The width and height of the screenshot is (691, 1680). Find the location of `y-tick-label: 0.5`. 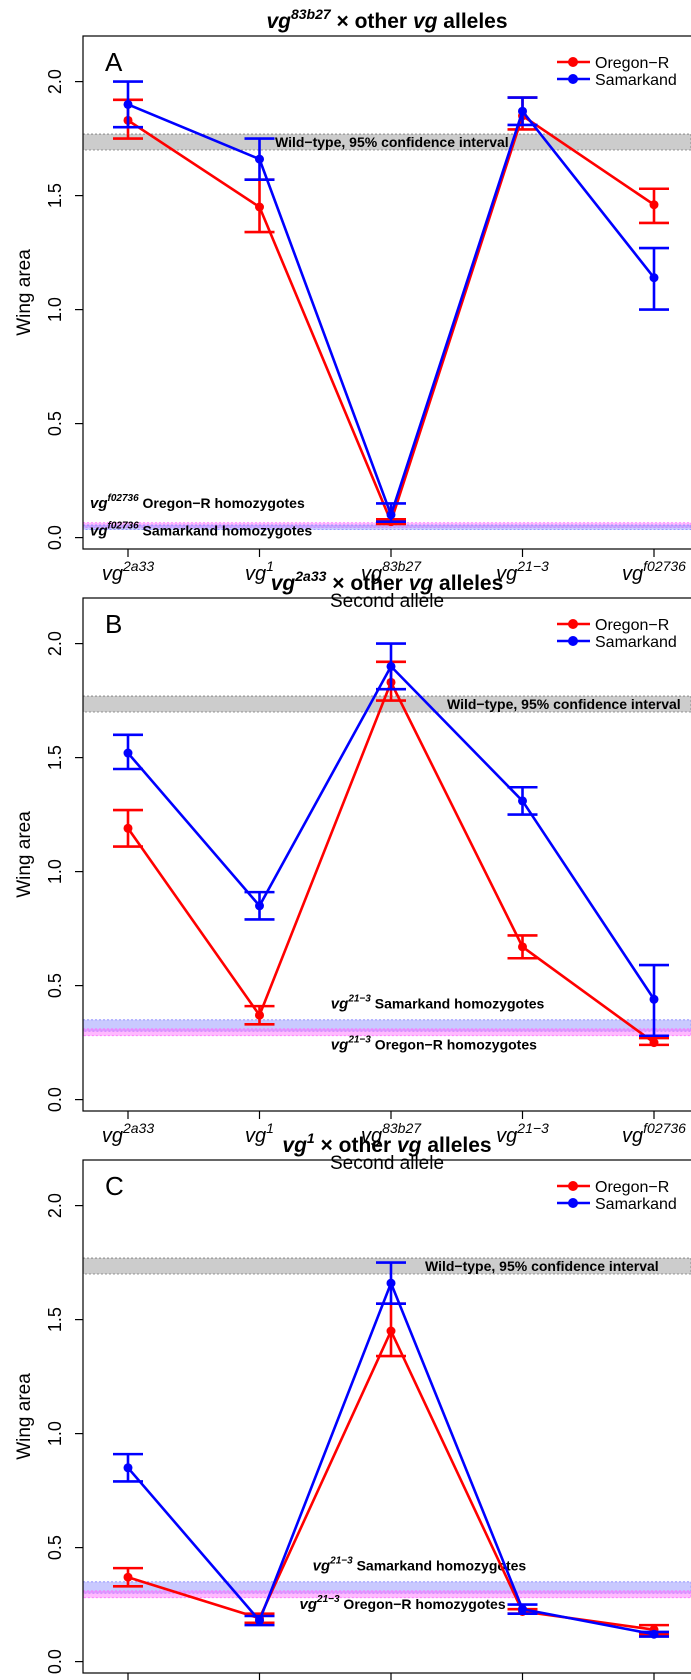

y-tick-label: 0.5 is located at coordinates (55, 985).